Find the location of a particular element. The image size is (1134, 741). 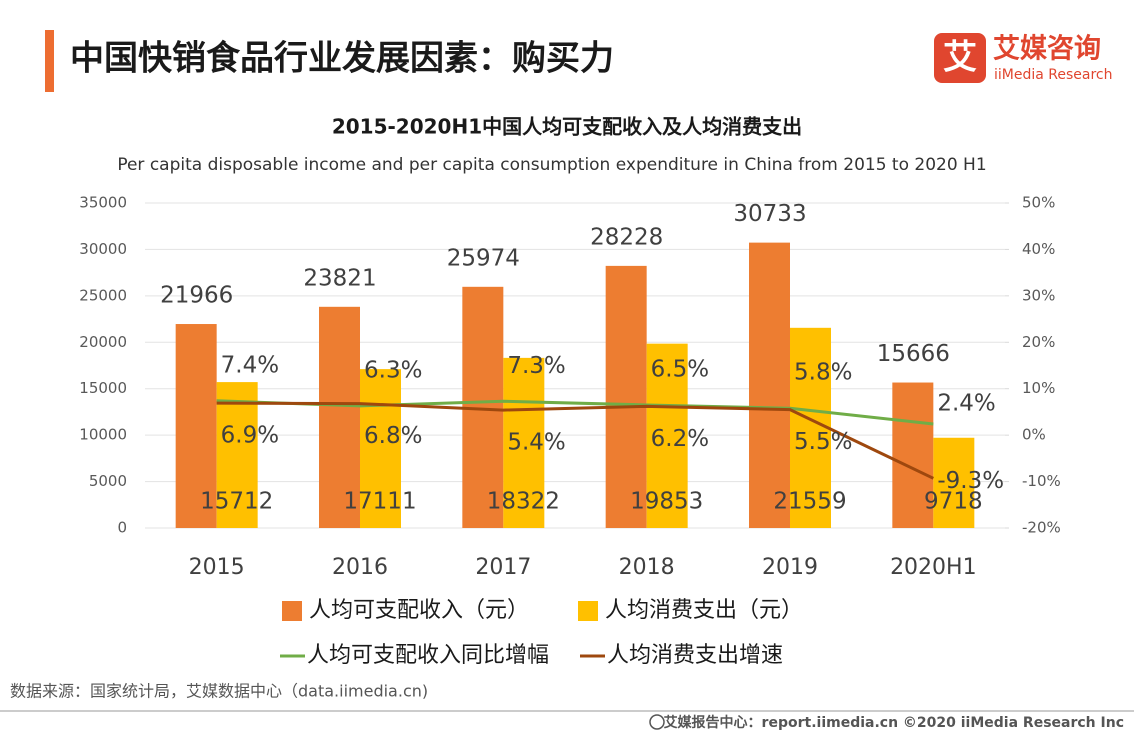

logo-icon is located at coordinates (960, 58).